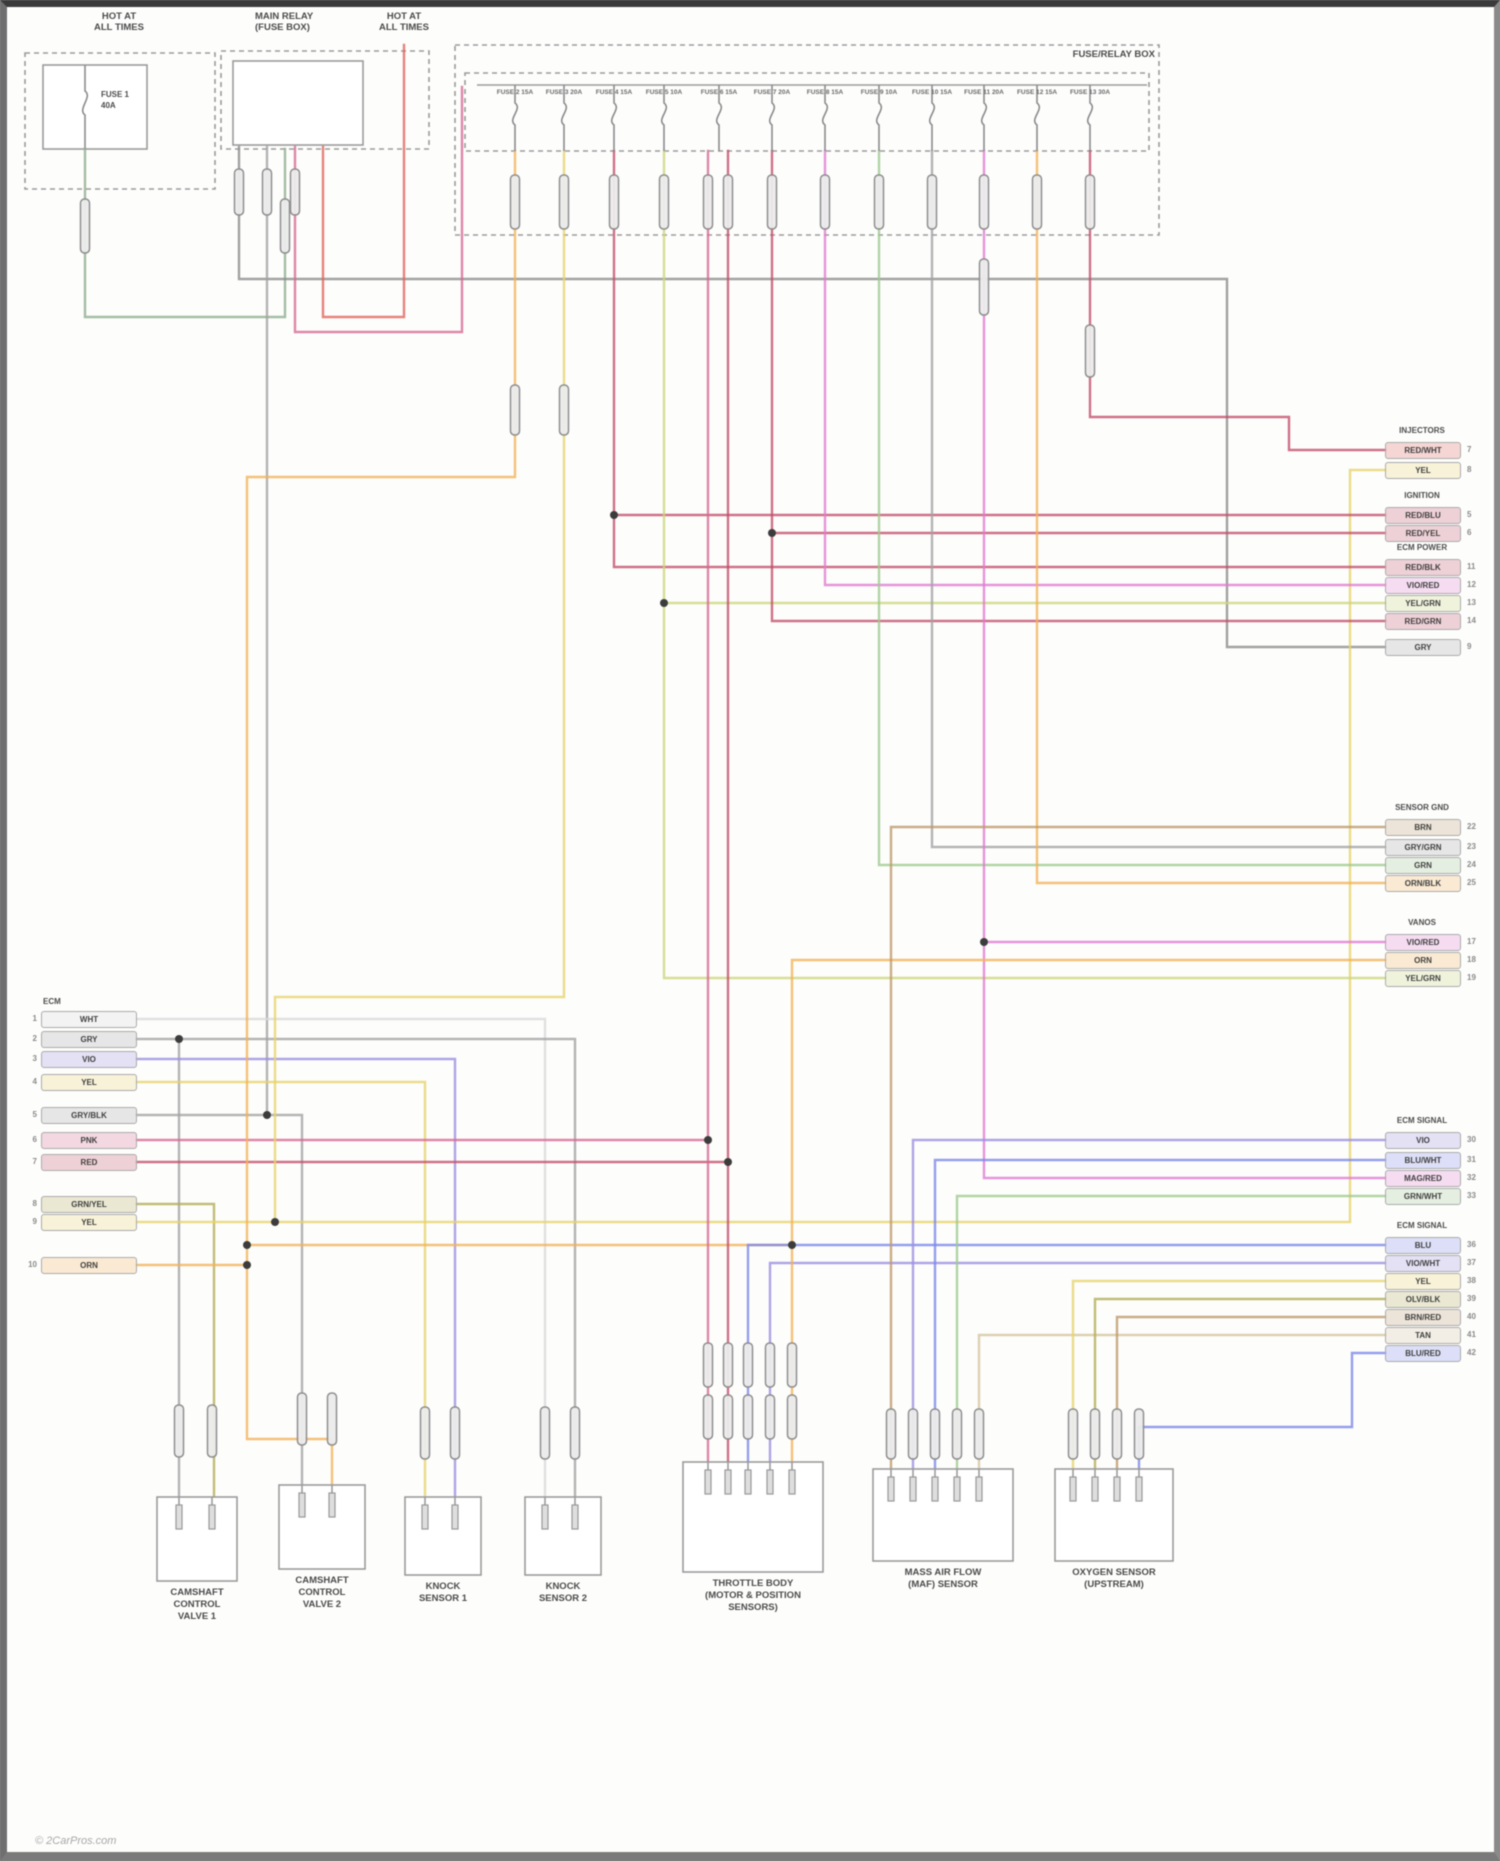  Describe the element at coordinates (614, 92) in the screenshot. I see `fuse-label: FUSE 4 15A` at that location.